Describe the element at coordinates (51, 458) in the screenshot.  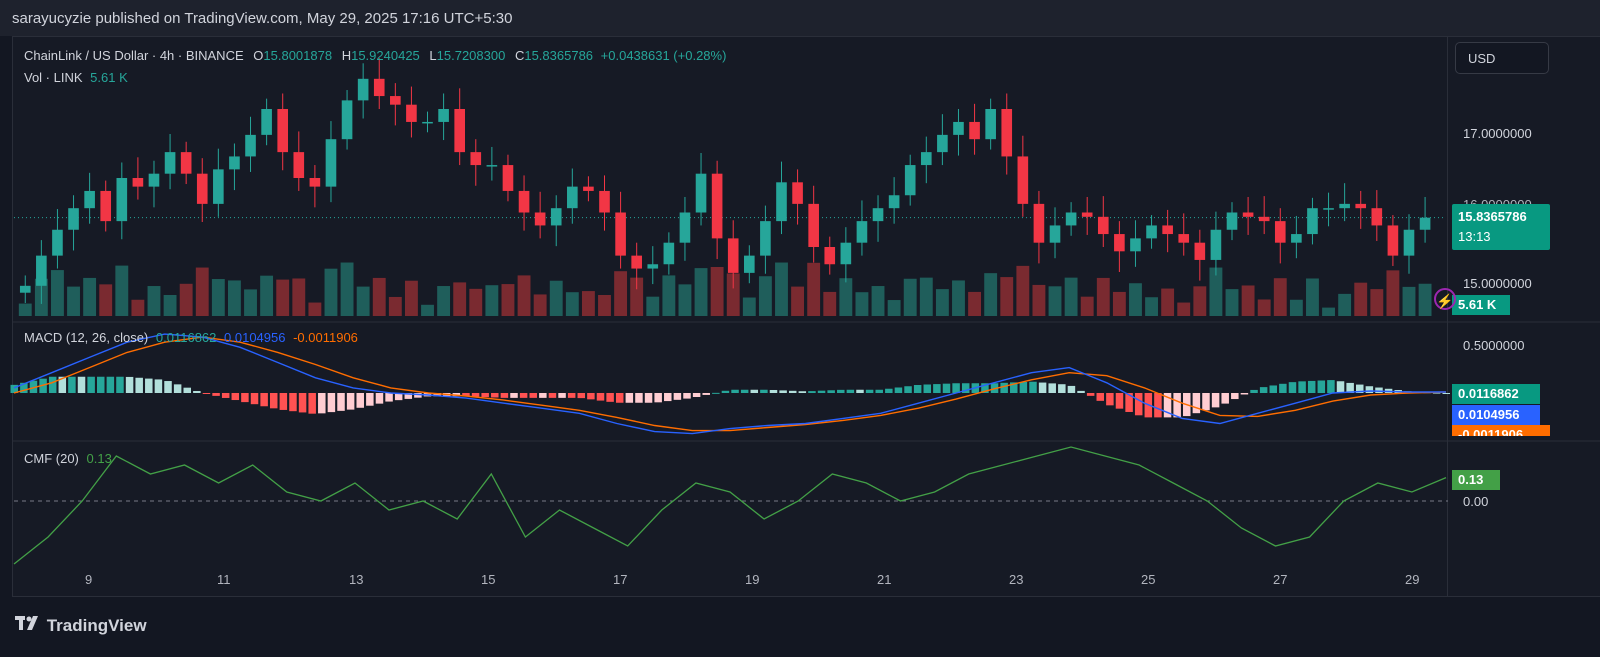
I see `cmf-label: CMF (20)` at that location.